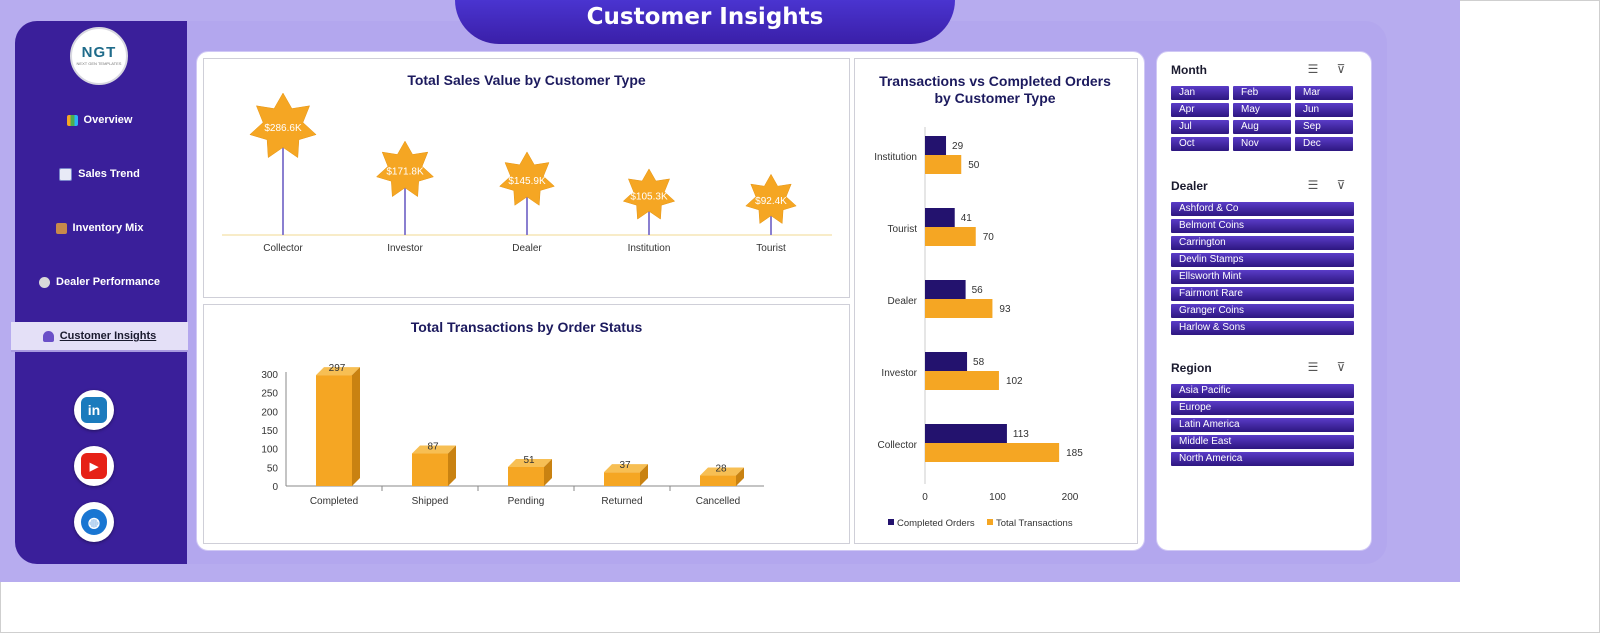 The image size is (1600, 633). What do you see at coordinates (526, 80) in the screenshot?
I see `chart-title: Total Sales Value by Customer Type` at bounding box center [526, 80].